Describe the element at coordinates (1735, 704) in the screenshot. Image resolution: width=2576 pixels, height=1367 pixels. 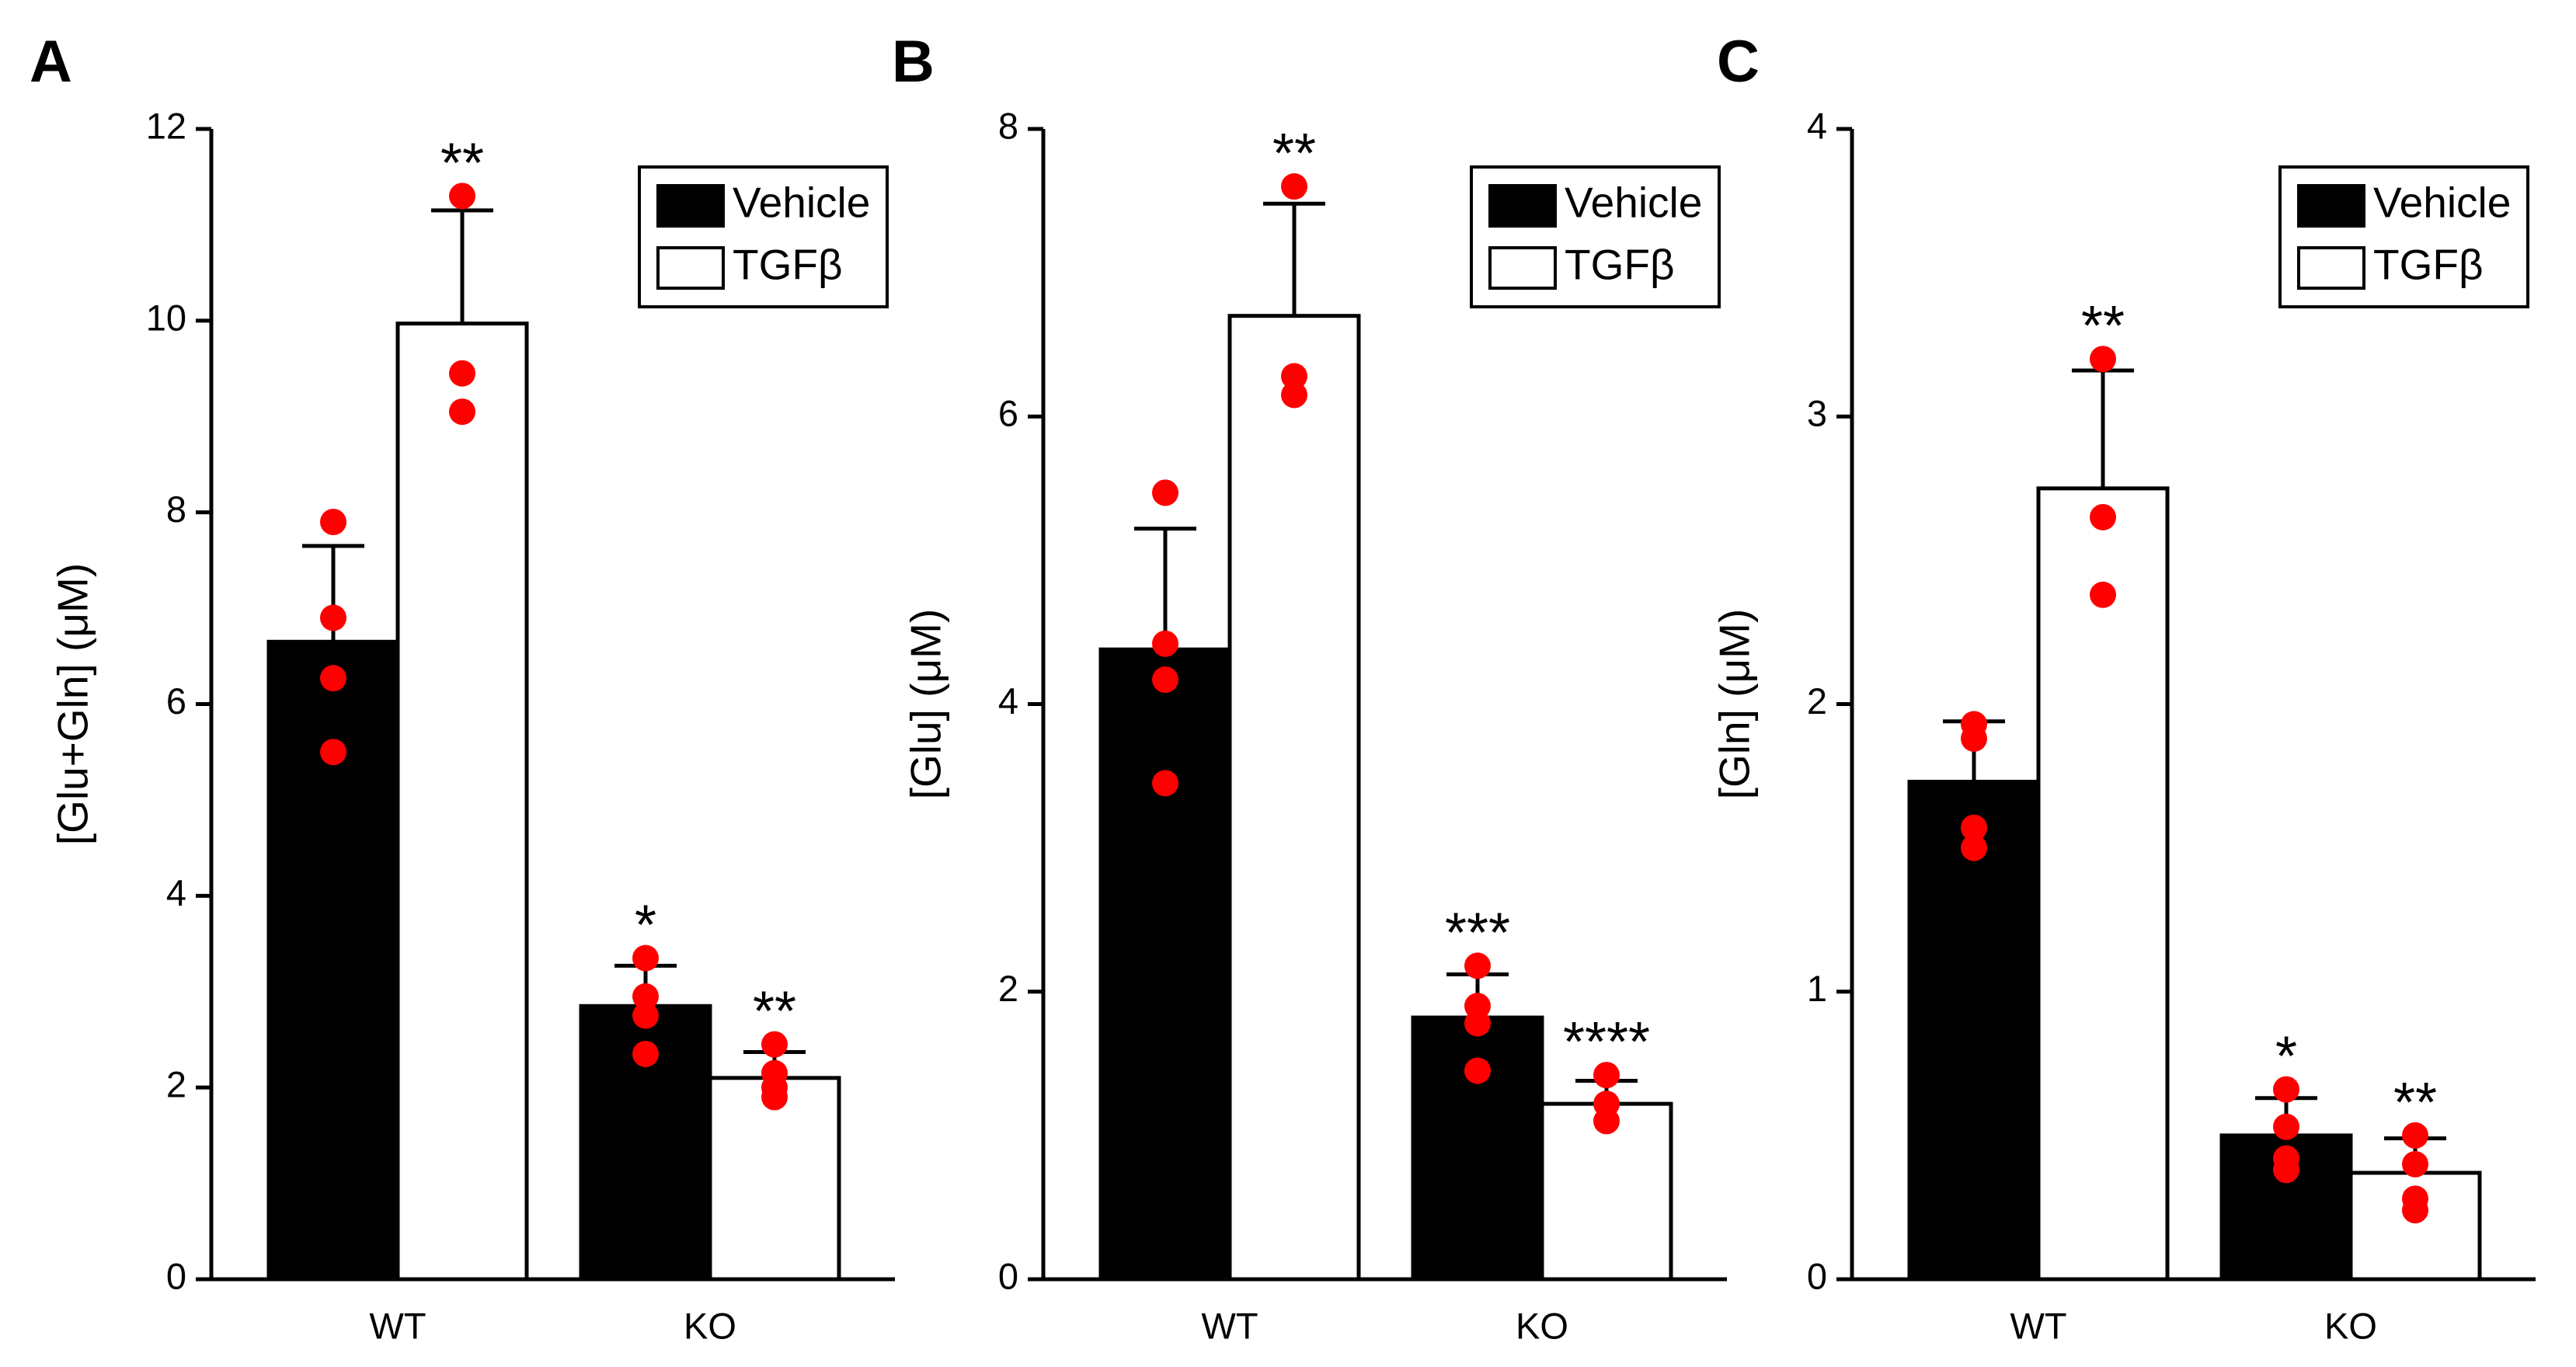
I see `y-axis-label: [Gln] (μM)` at that location.